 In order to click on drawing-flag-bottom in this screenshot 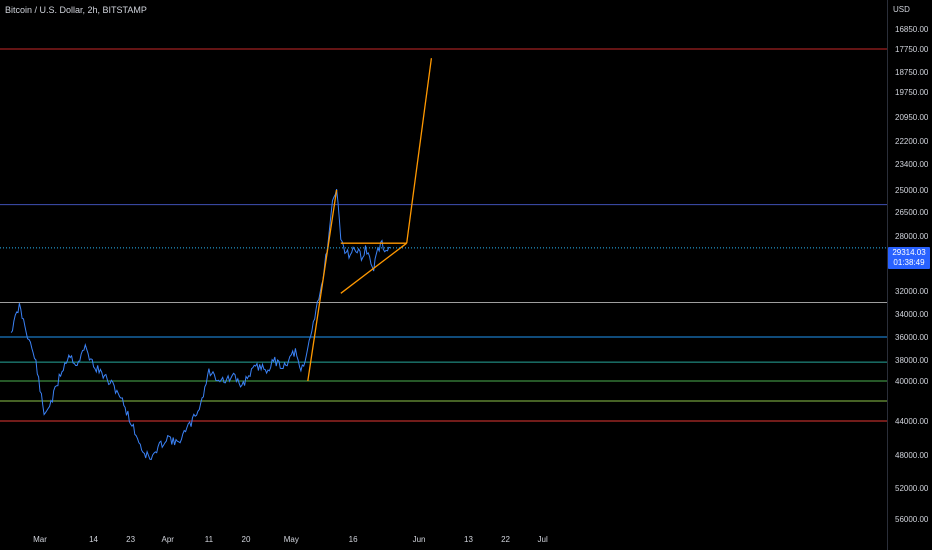, I will do `click(374, 268)`.